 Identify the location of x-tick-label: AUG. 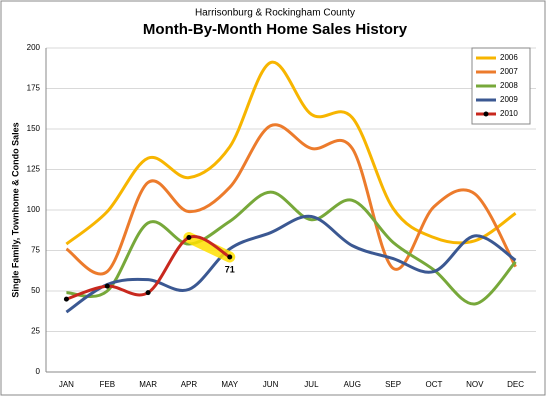
(352, 384).